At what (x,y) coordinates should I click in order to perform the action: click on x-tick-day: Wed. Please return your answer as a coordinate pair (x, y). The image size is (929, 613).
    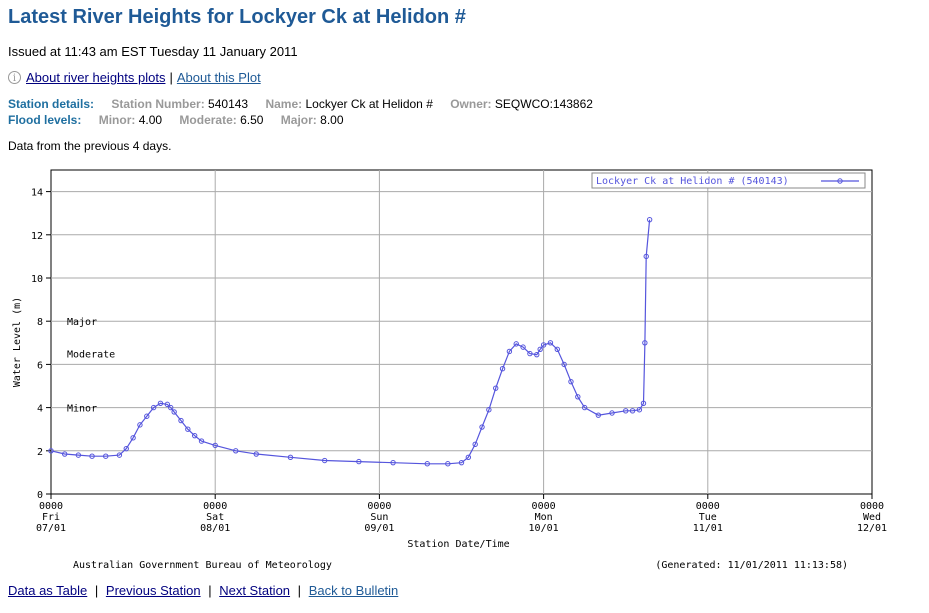
    Looking at the image, I should click on (872, 517).